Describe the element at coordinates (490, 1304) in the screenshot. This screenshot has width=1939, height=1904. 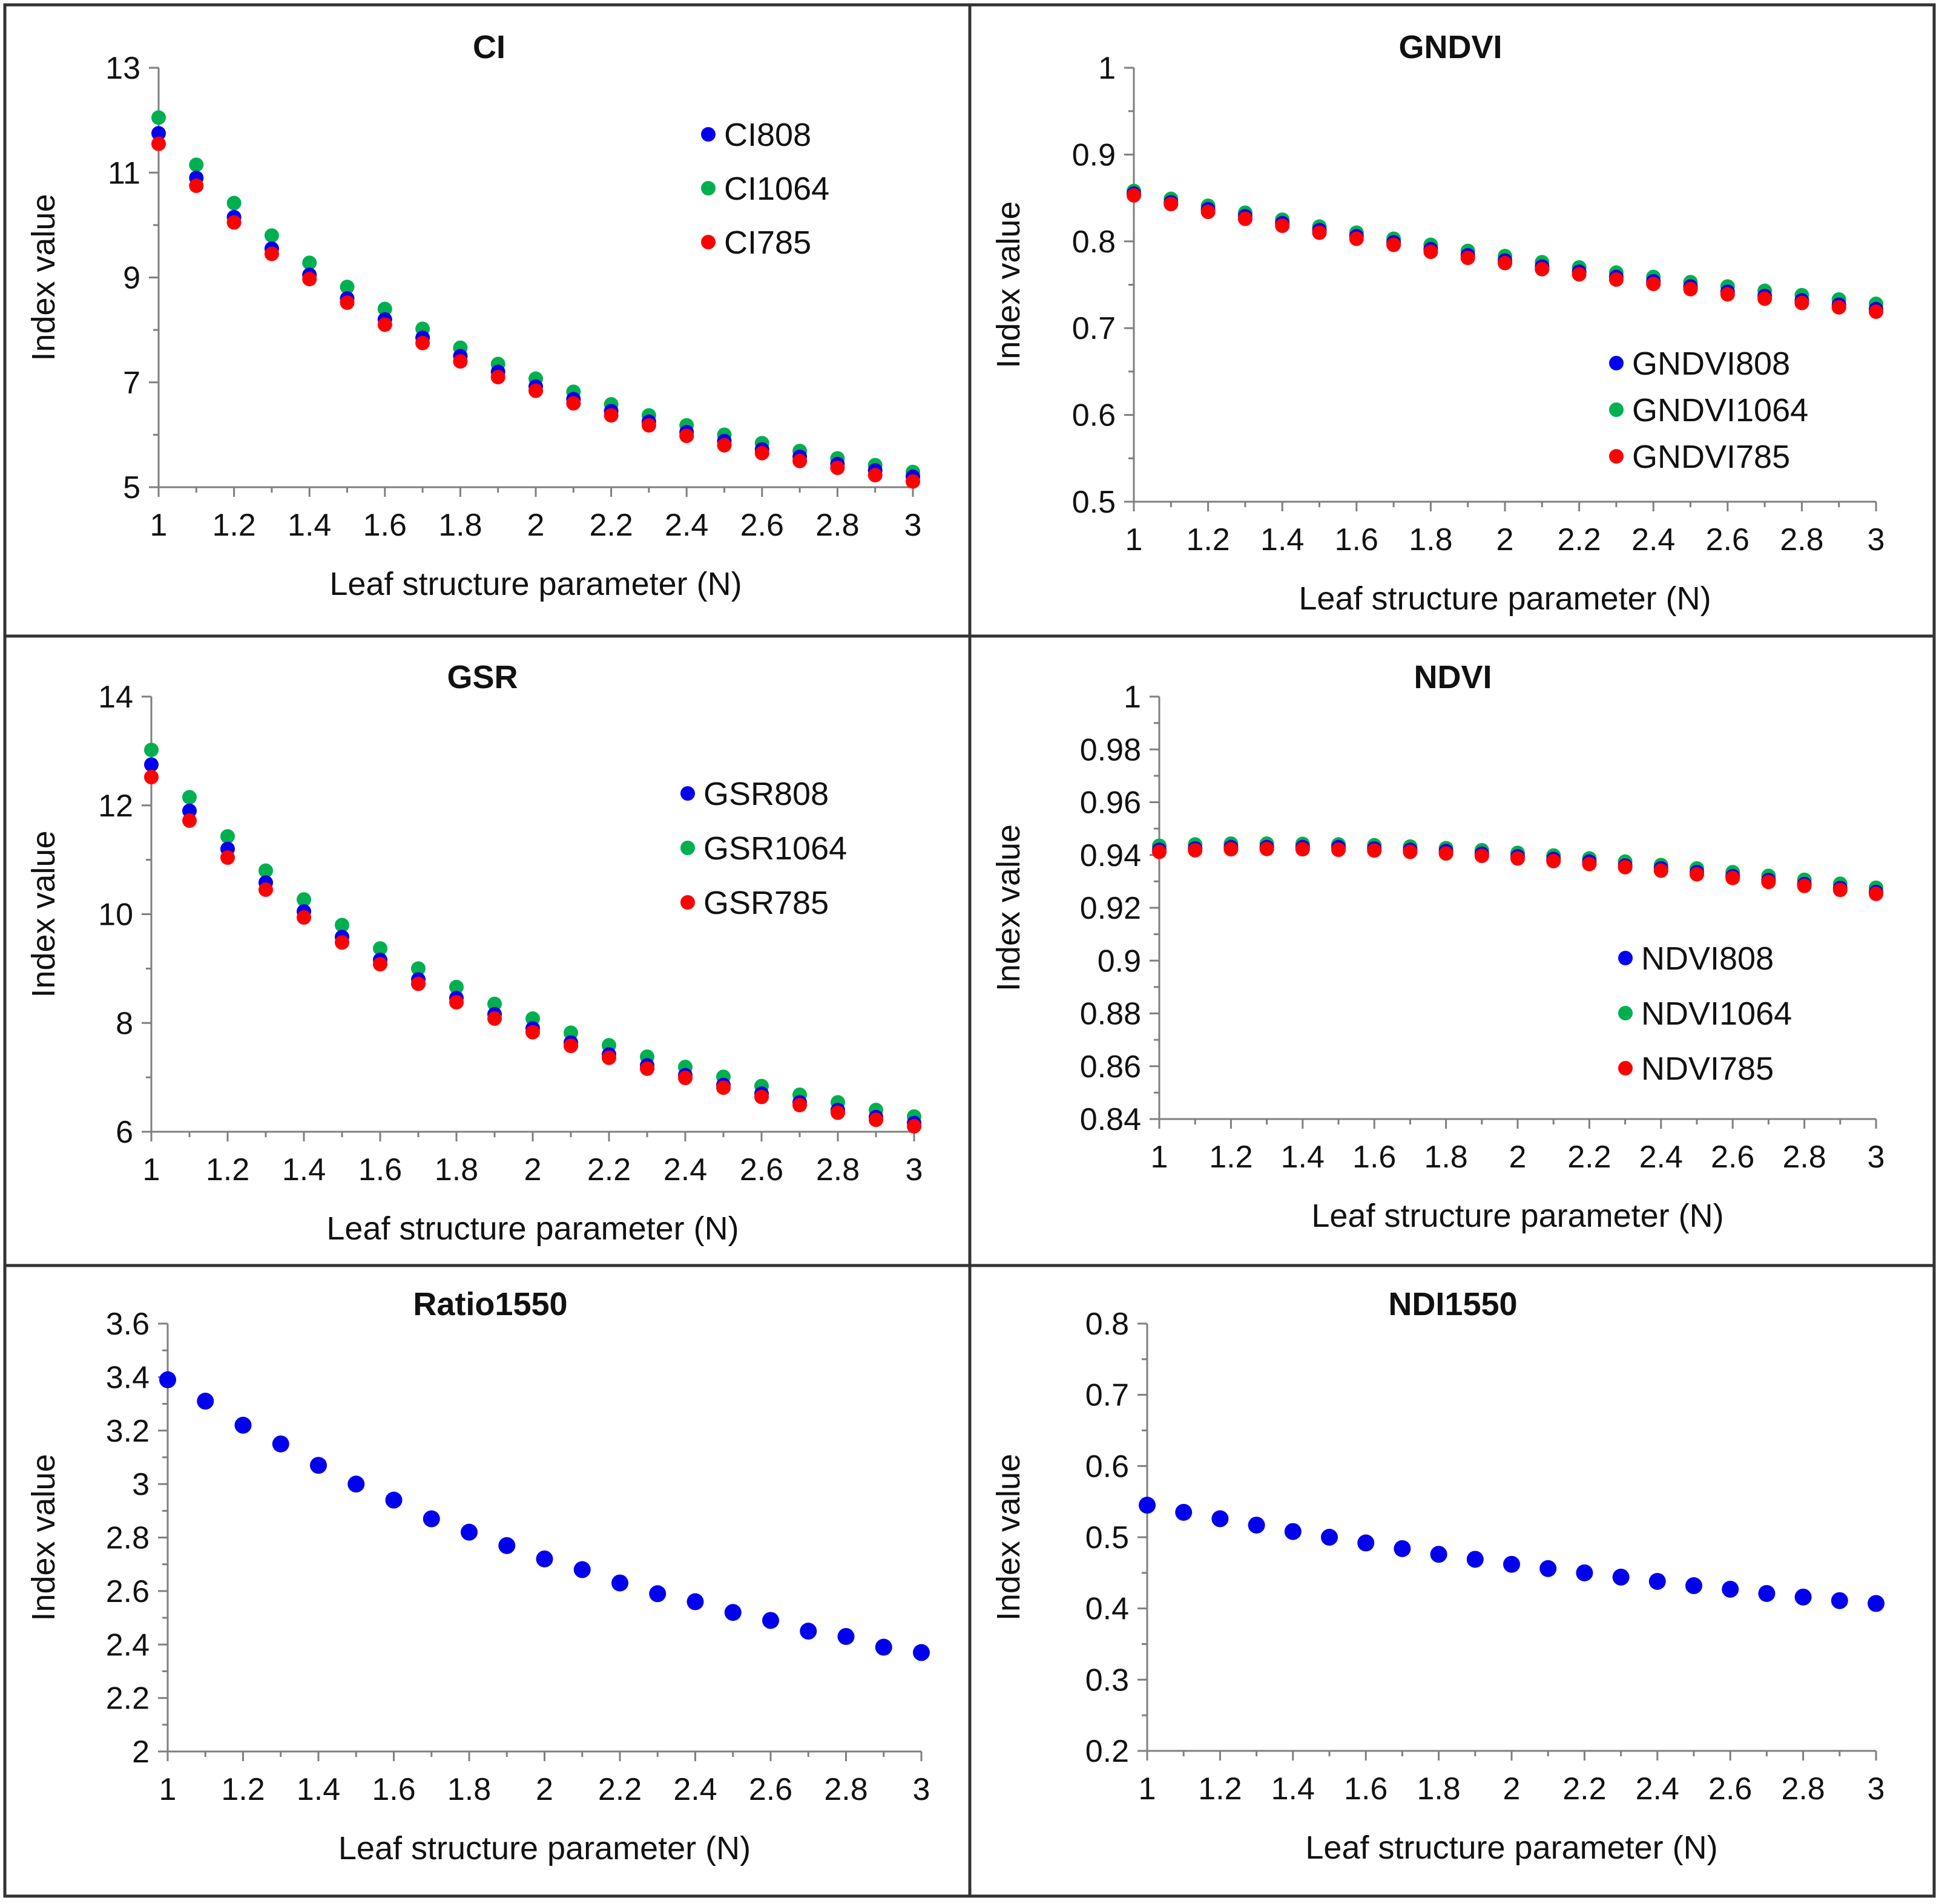
I see `chart-title: Ratio1550` at that location.